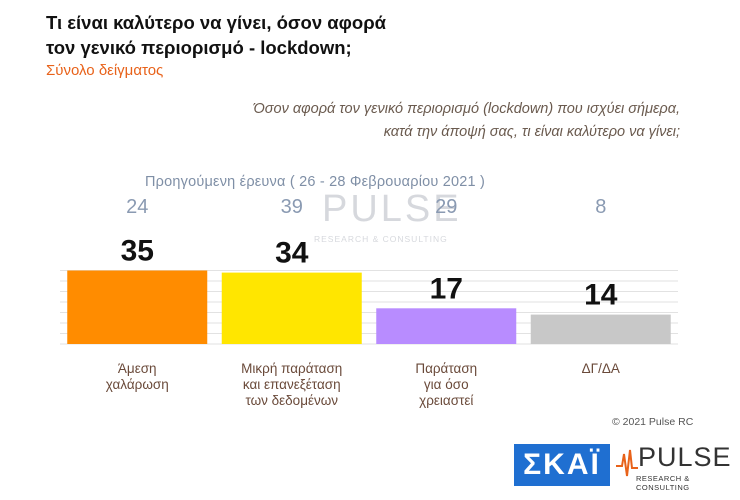 This screenshot has height=500, width=740. What do you see at coordinates (685, 457) in the screenshot?
I see `pulse-logo-text: PULSE` at bounding box center [685, 457].